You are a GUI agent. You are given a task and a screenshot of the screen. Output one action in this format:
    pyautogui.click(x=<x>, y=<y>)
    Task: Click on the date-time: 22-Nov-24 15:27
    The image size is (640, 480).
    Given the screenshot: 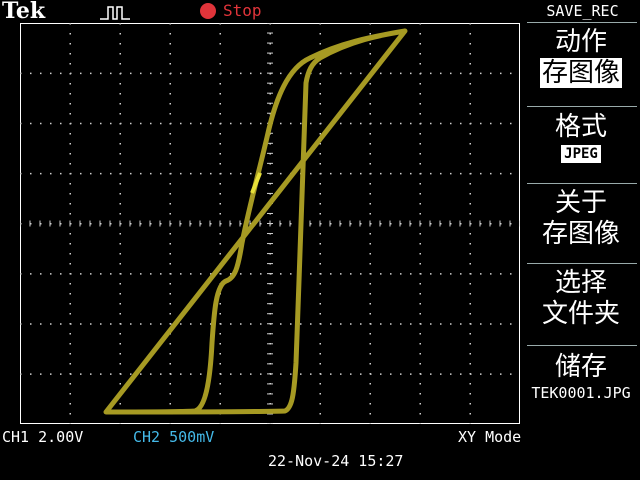 What is the action you would take?
    pyautogui.click(x=336, y=461)
    